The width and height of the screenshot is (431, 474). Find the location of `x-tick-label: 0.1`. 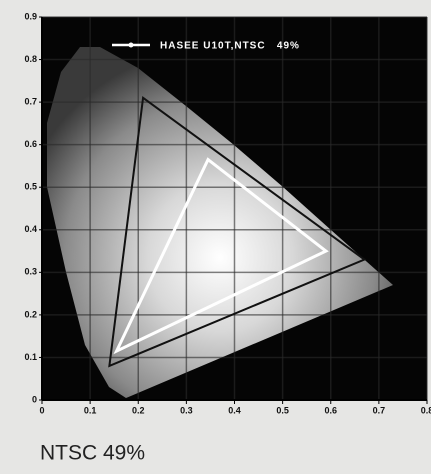

x-tick-label: 0.1 is located at coordinates (90, 410).